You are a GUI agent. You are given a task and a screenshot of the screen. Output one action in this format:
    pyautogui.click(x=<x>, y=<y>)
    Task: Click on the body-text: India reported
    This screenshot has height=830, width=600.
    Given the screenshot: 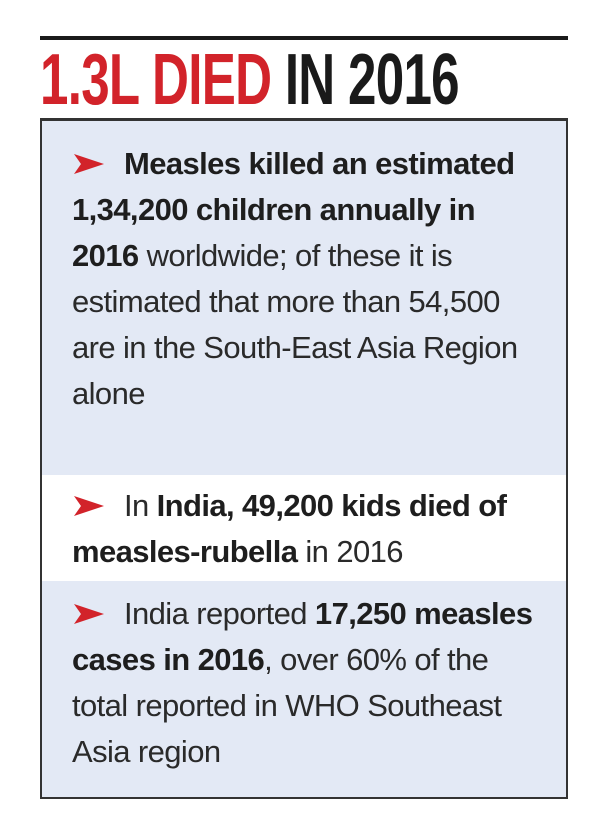 What is the action you would take?
    pyautogui.click(x=219, y=613)
    